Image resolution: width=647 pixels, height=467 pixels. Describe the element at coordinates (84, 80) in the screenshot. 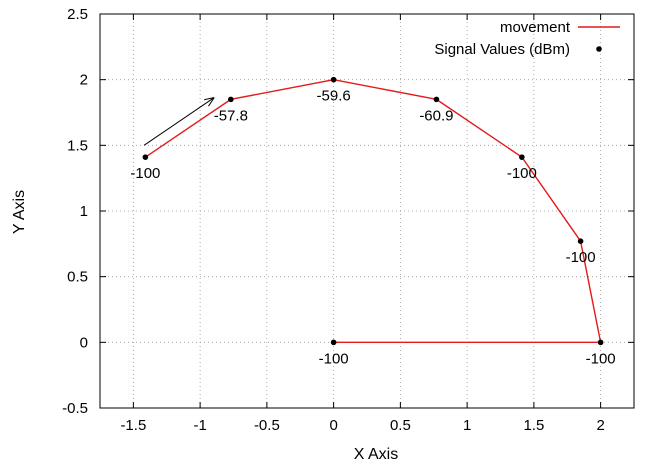

I see `y-tick-label: 2` at that location.